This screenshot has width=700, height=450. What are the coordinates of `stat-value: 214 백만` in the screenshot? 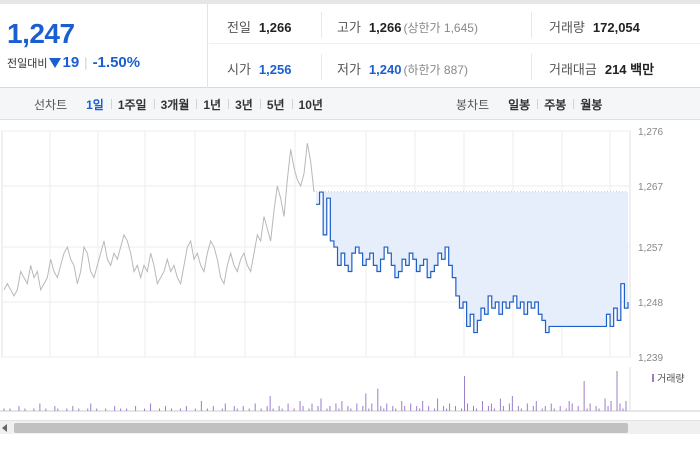 It's located at (629, 69).